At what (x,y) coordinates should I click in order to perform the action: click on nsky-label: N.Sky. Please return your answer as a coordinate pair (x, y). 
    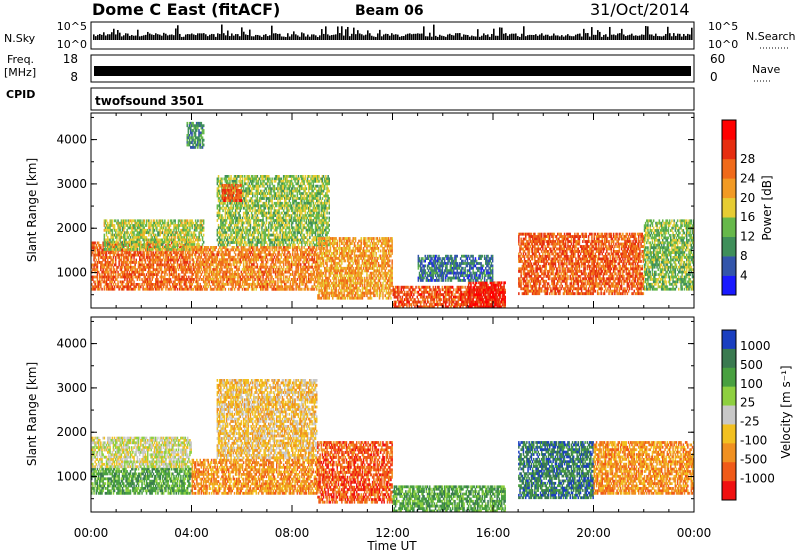
    Looking at the image, I should click on (20, 38).